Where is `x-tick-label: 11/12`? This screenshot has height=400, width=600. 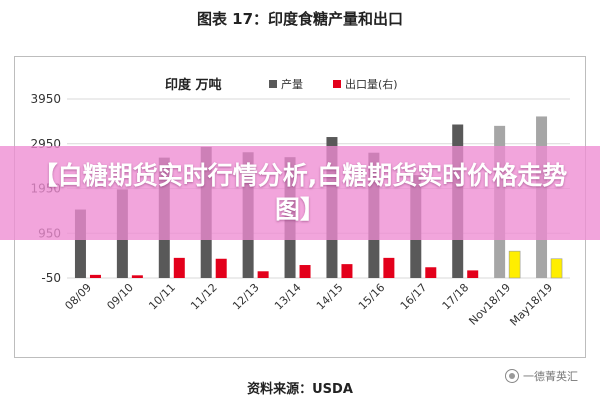
x-tick-label: 11/12 is located at coordinates (204, 297).